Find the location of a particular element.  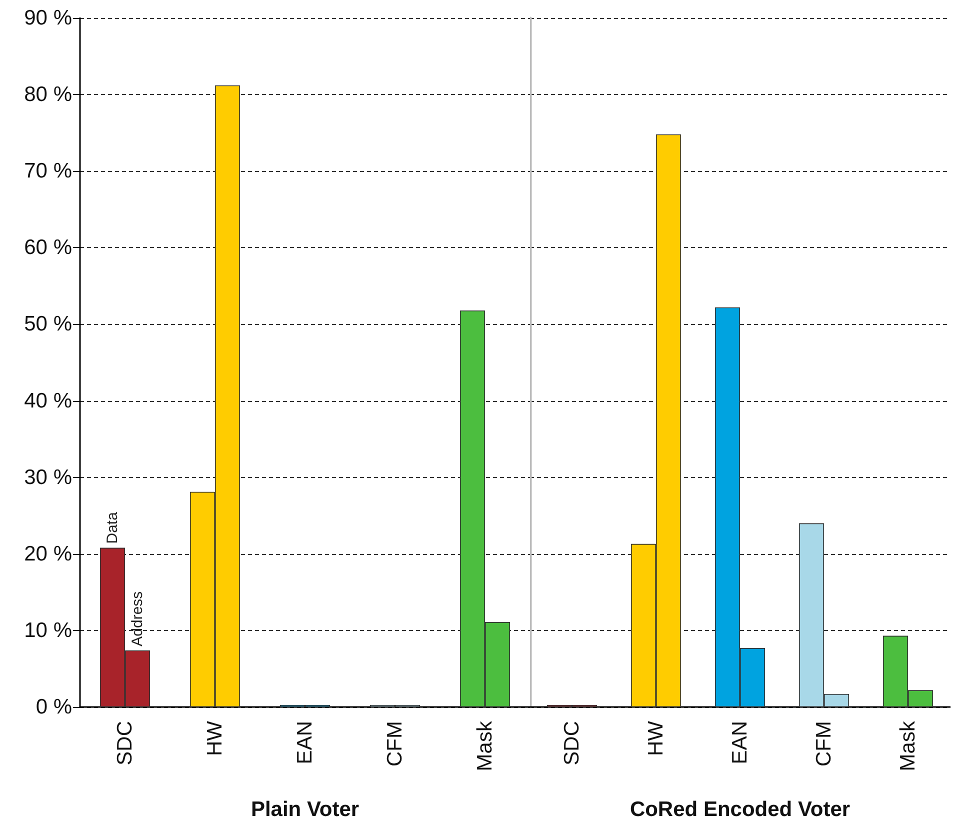

x-axis-title: CoRed Encoded Voter is located at coordinates (740, 809).